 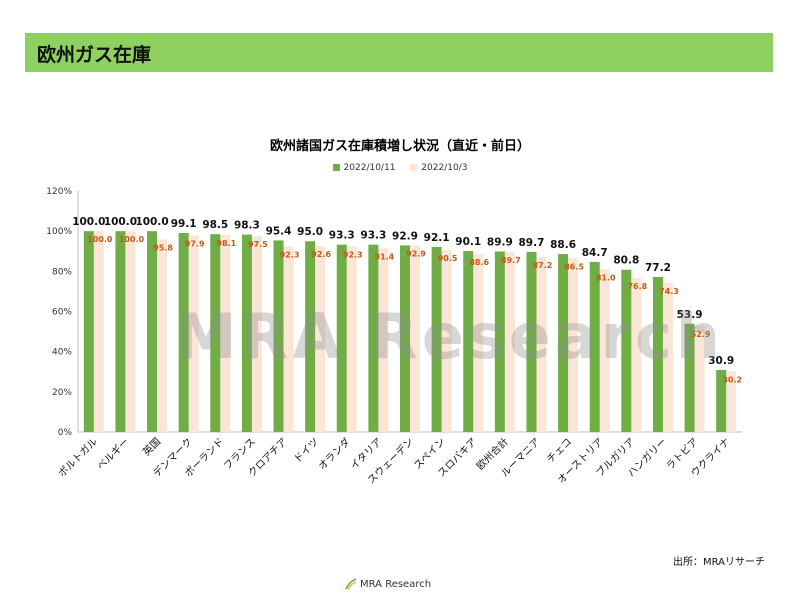 What do you see at coordinates (385, 256) in the screenshot?
I see `data-label-previous: 91.4` at bounding box center [385, 256].